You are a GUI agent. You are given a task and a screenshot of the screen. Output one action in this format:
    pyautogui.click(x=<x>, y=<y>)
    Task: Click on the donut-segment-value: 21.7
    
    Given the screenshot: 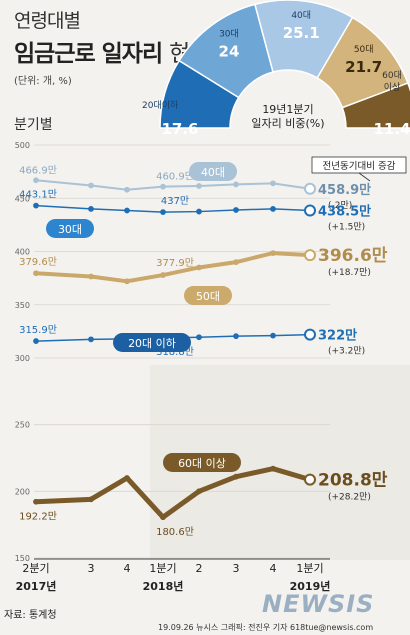 What is the action you would take?
    pyautogui.click(x=363, y=67)
    